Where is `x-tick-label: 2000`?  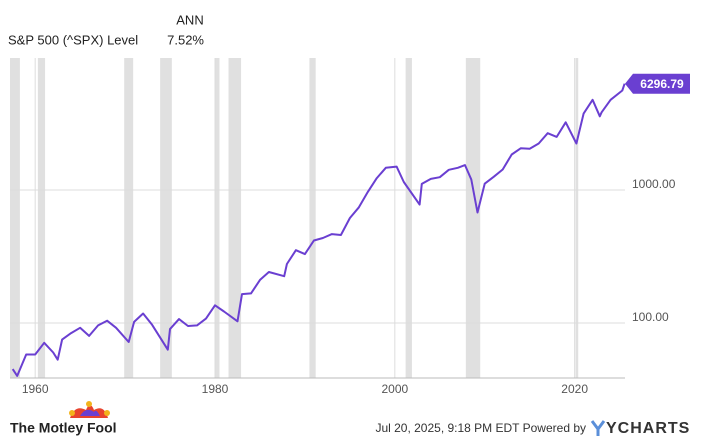 x-tick-label: 2000 is located at coordinates (394, 389).